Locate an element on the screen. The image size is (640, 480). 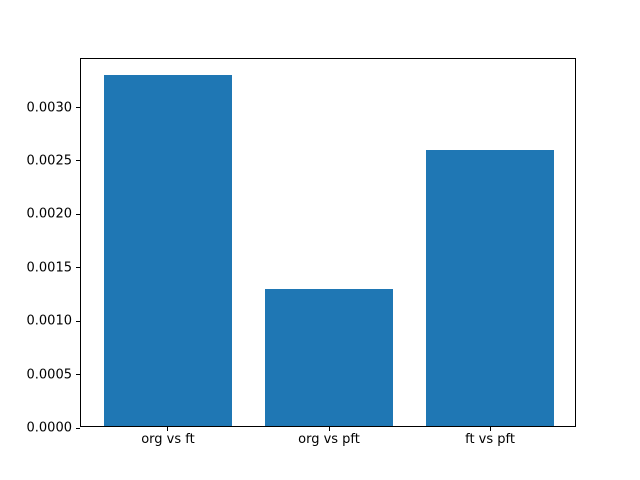
bar-ft-vs-pft is located at coordinates (490, 288).